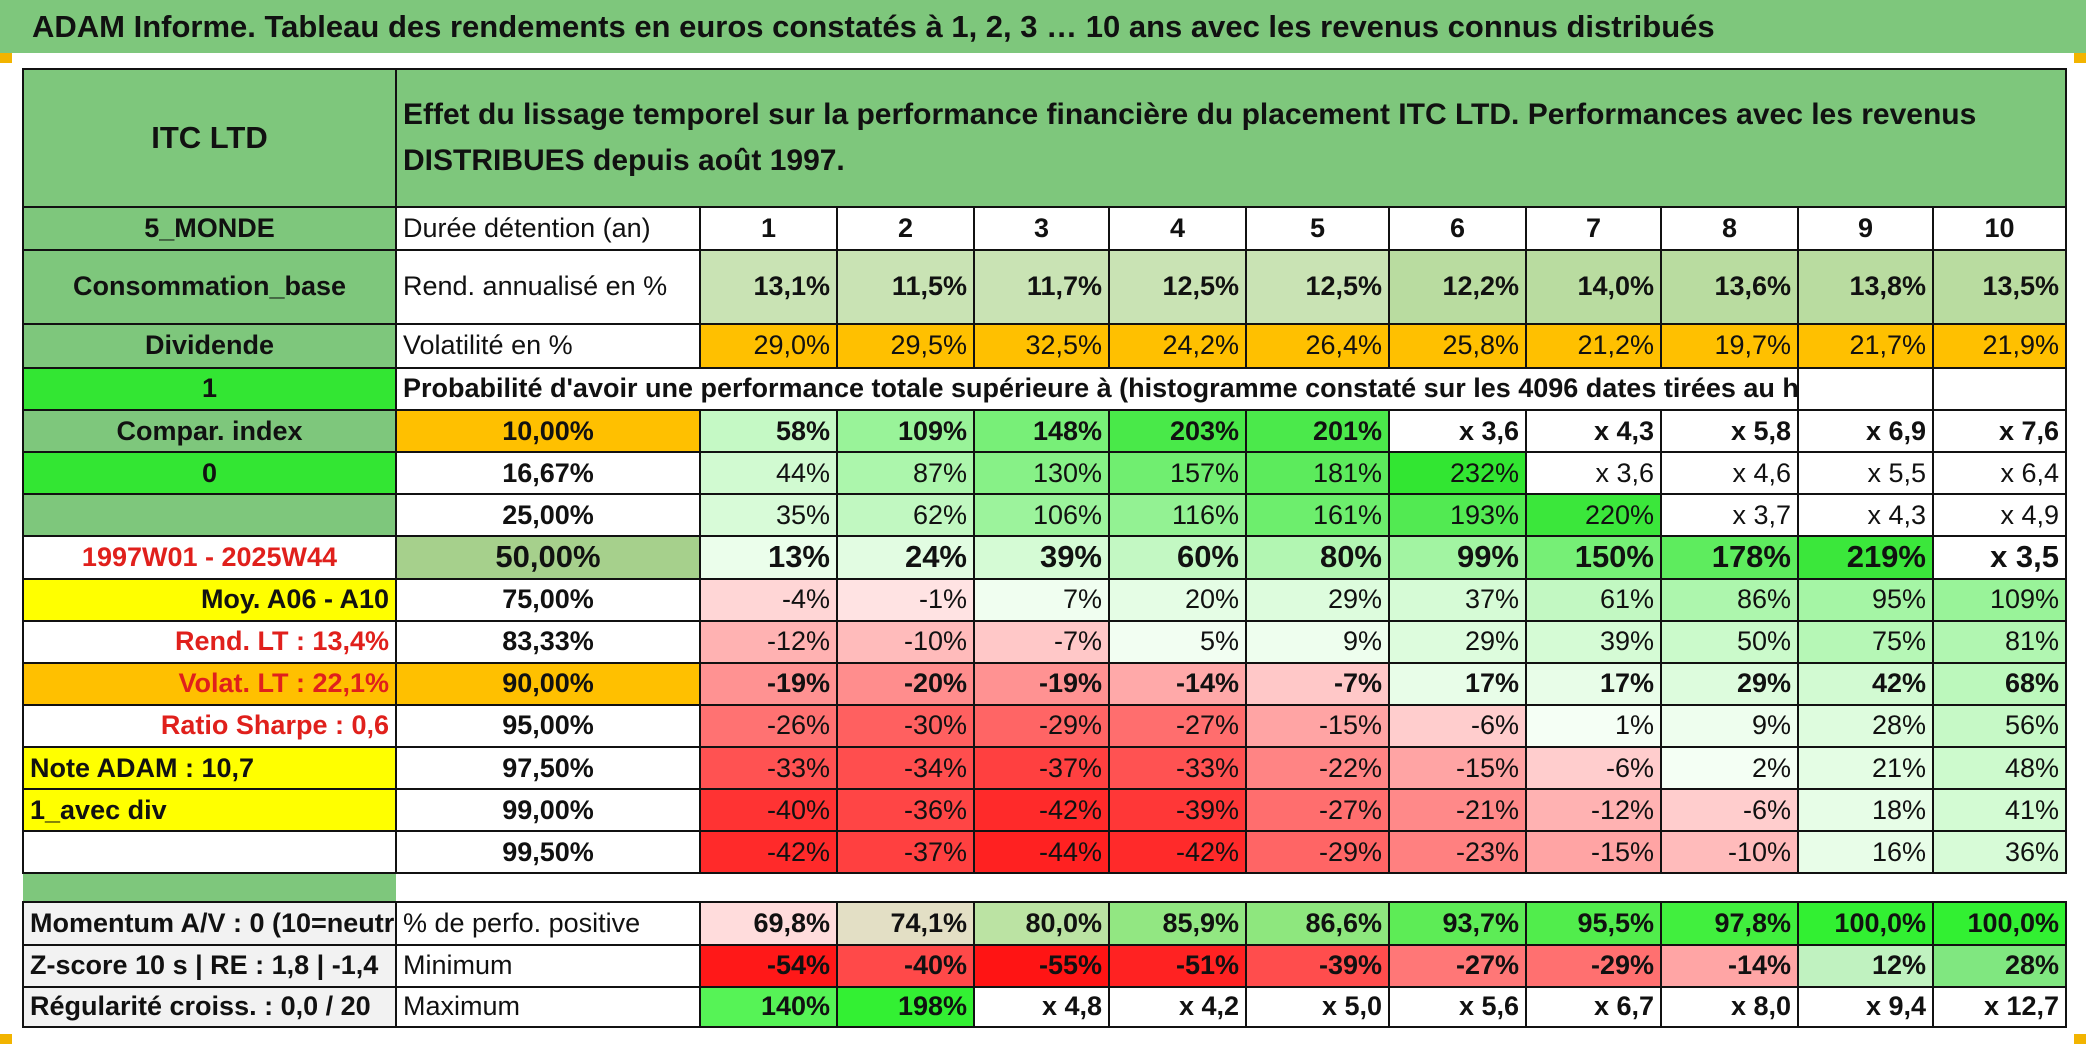 This screenshot has width=2086, height=1044. What do you see at coordinates (1999, 286) in the screenshot?
I see `rend-value: 13,5%` at bounding box center [1999, 286].